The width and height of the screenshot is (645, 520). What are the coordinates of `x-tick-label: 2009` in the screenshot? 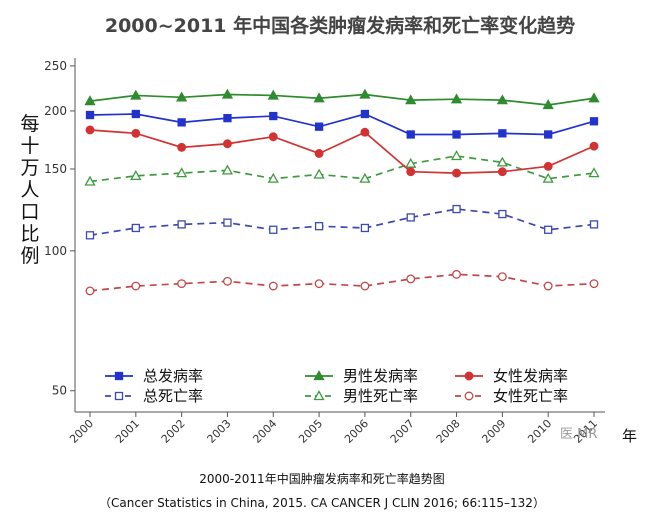 It's located at (493, 431).